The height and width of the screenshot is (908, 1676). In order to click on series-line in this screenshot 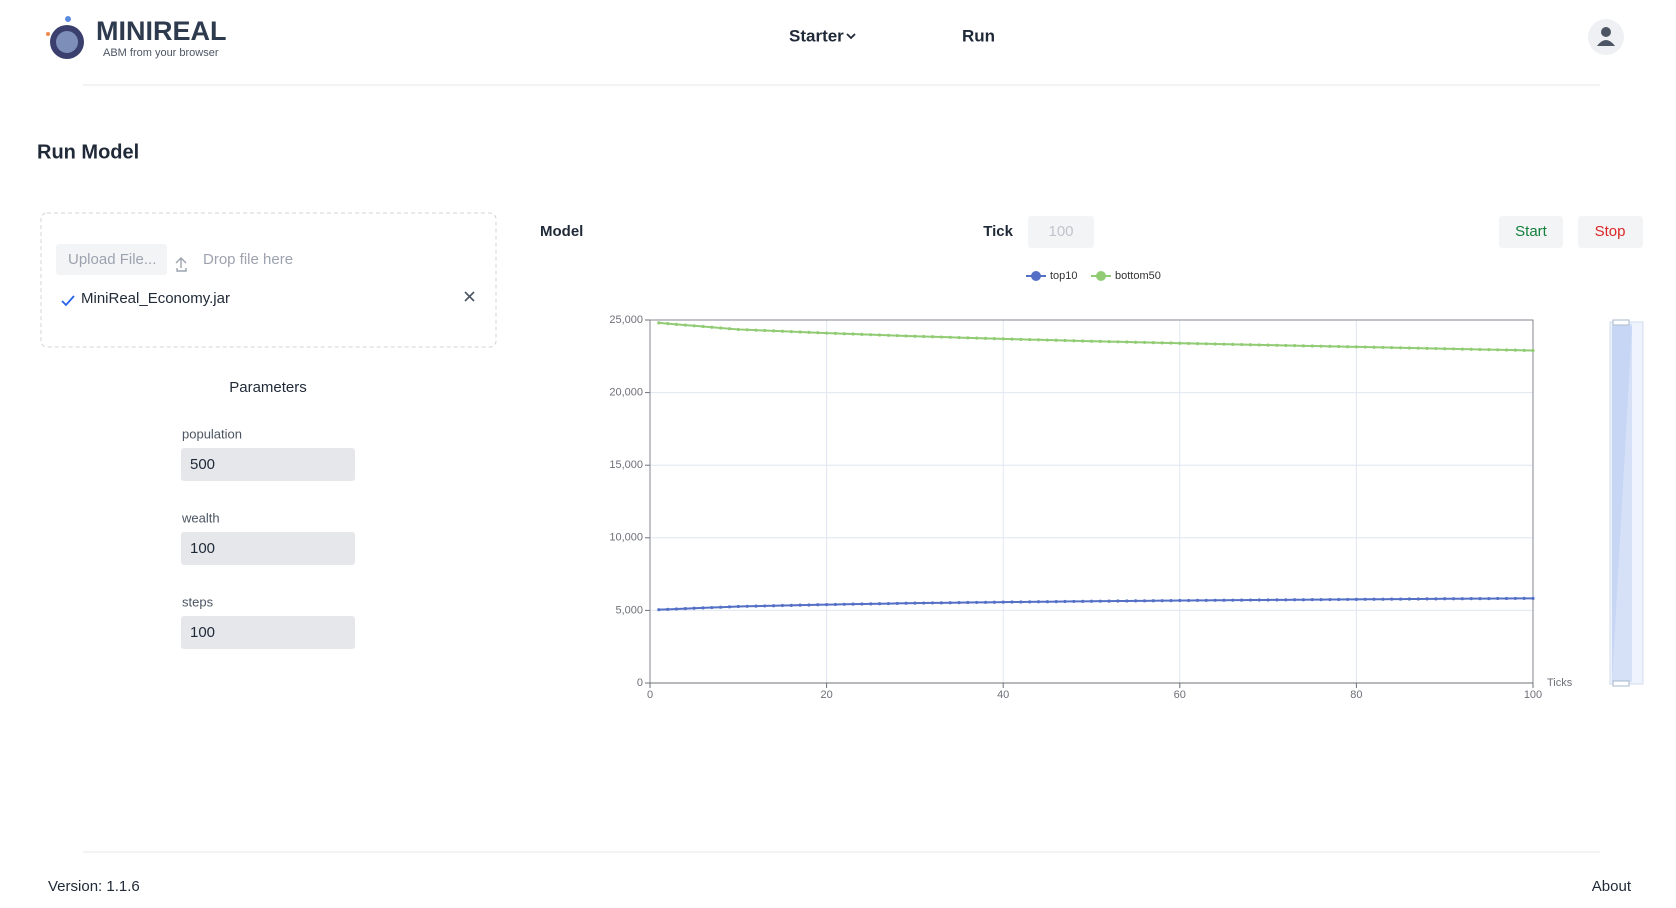, I will do `click(1096, 604)`.